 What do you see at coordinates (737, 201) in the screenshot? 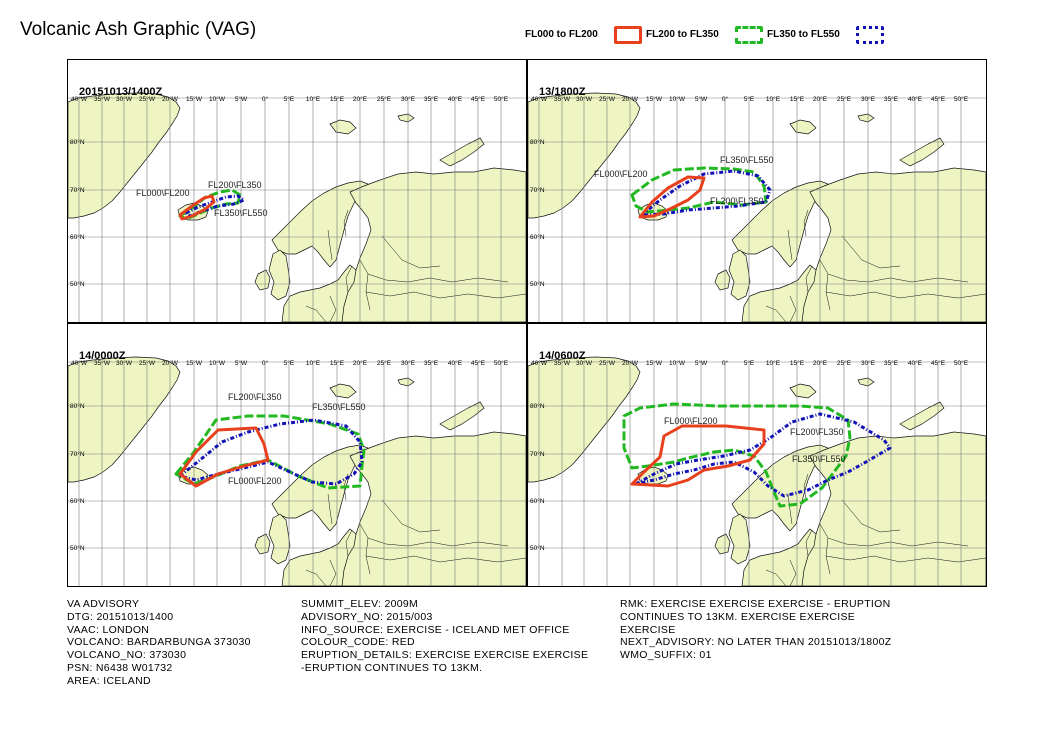
I see `ash-cloud-label: FL200\FL350` at bounding box center [737, 201].